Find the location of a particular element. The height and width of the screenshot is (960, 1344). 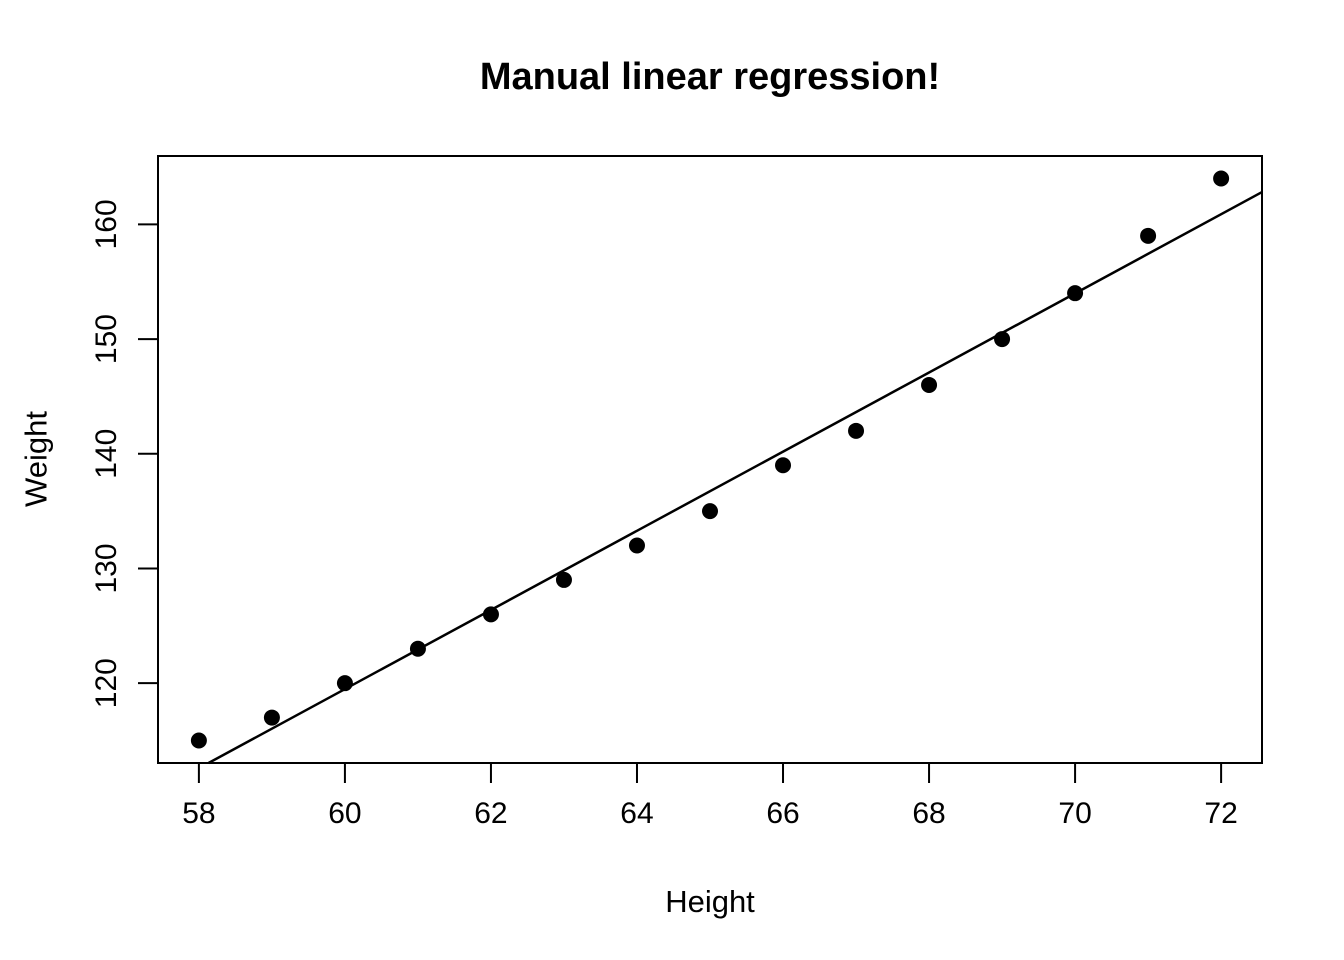

chart-title: Manual linear regression! is located at coordinates (710, 77).